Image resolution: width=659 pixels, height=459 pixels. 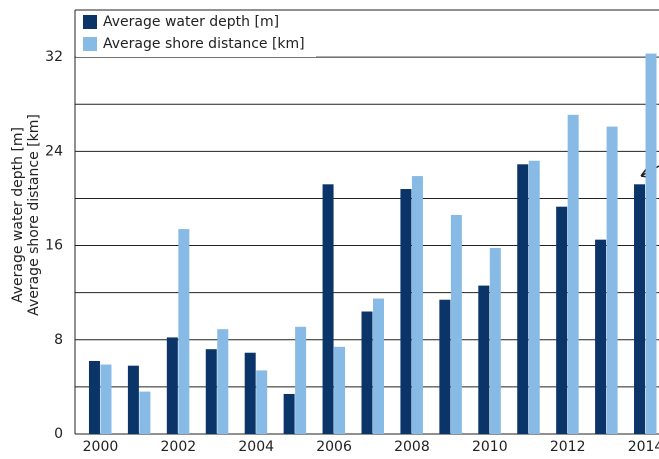 What do you see at coordinates (643, 447) in the screenshot?
I see `x-tick-label: 2014` at bounding box center [643, 447].